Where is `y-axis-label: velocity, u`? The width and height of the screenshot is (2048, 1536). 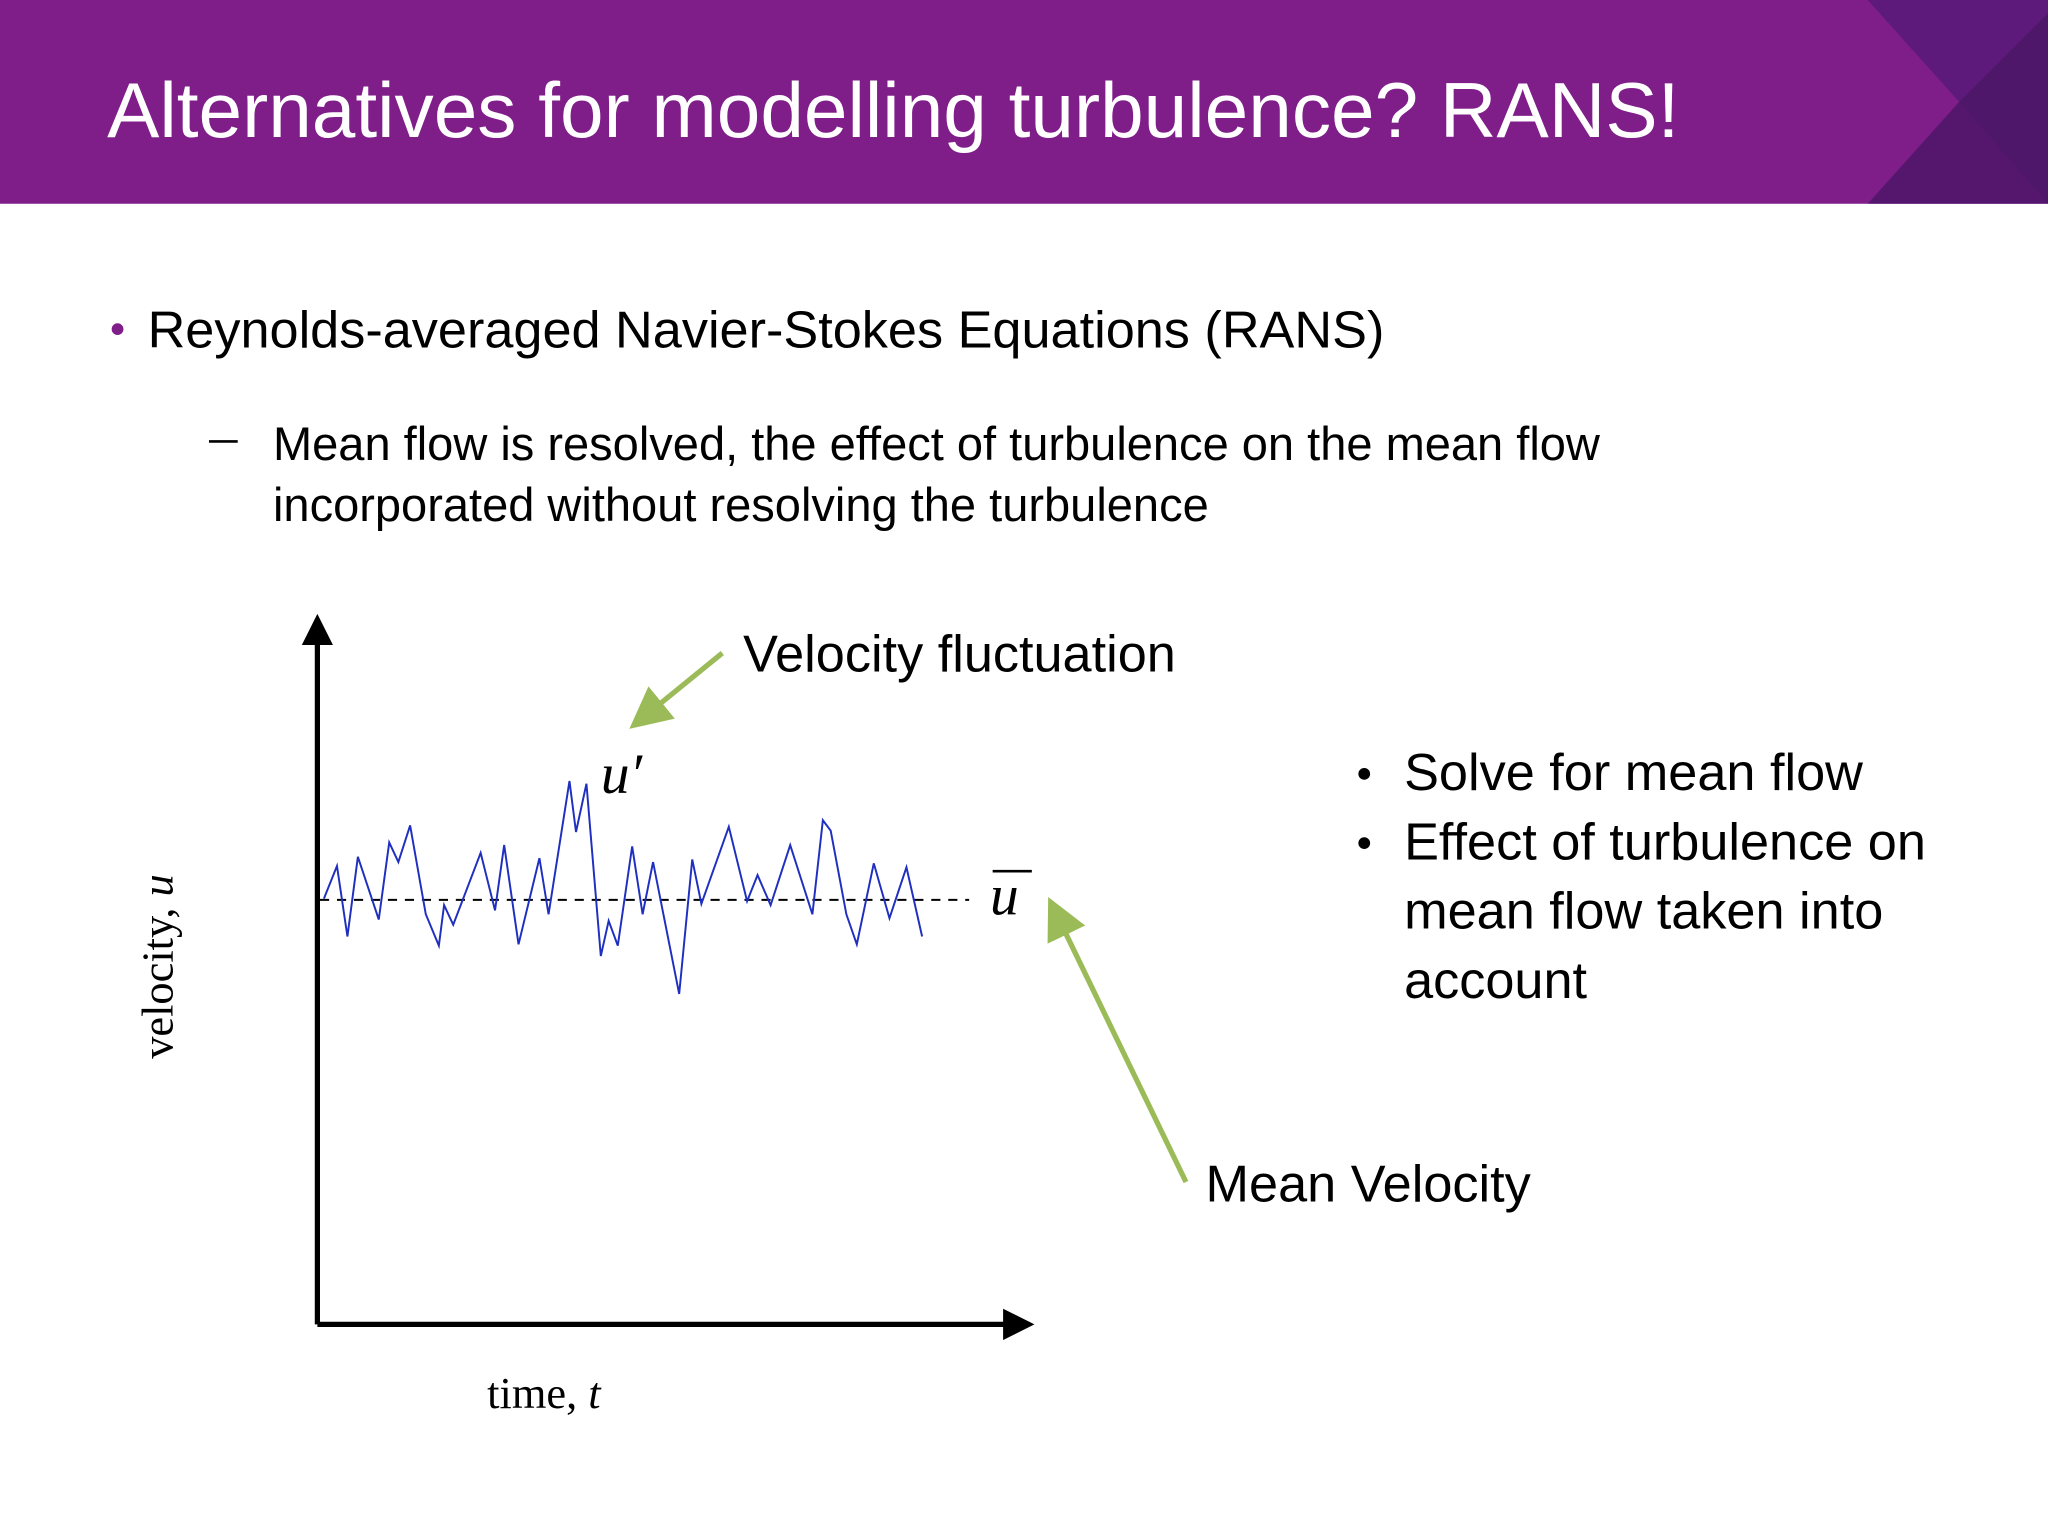 y-axis-label: velocity, u is located at coordinates (157, 966).